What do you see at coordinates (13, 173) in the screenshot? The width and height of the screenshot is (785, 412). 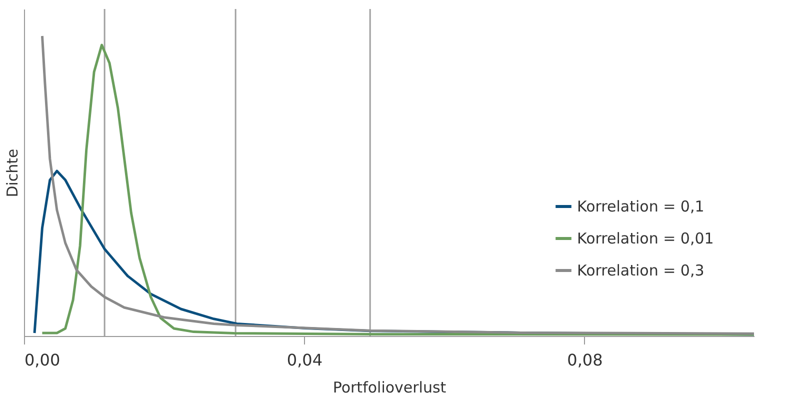 I see `y-axis-title: Dichte` at bounding box center [13, 173].